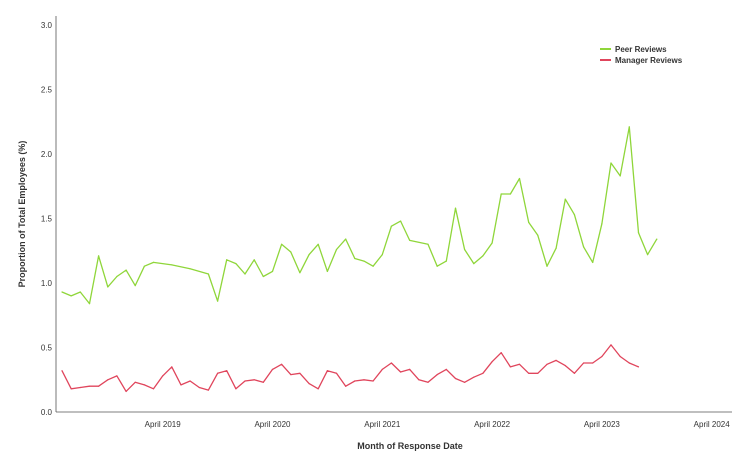 The image size is (750, 466). Describe the element at coordinates (47, 154) in the screenshot. I see `y-tick-label: 2.0` at that location.